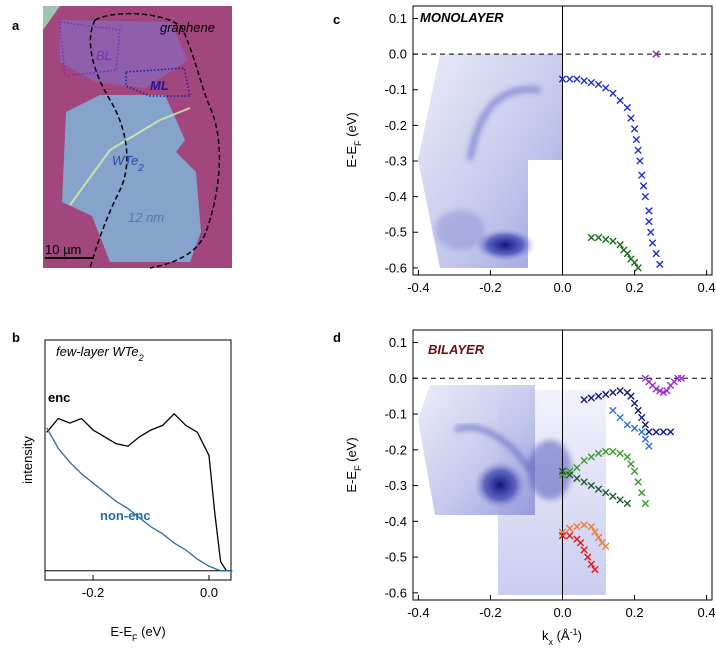 The image size is (716, 648). Describe the element at coordinates (707, 287) in the screenshot. I see `x-tick-label: 0.4` at that location.